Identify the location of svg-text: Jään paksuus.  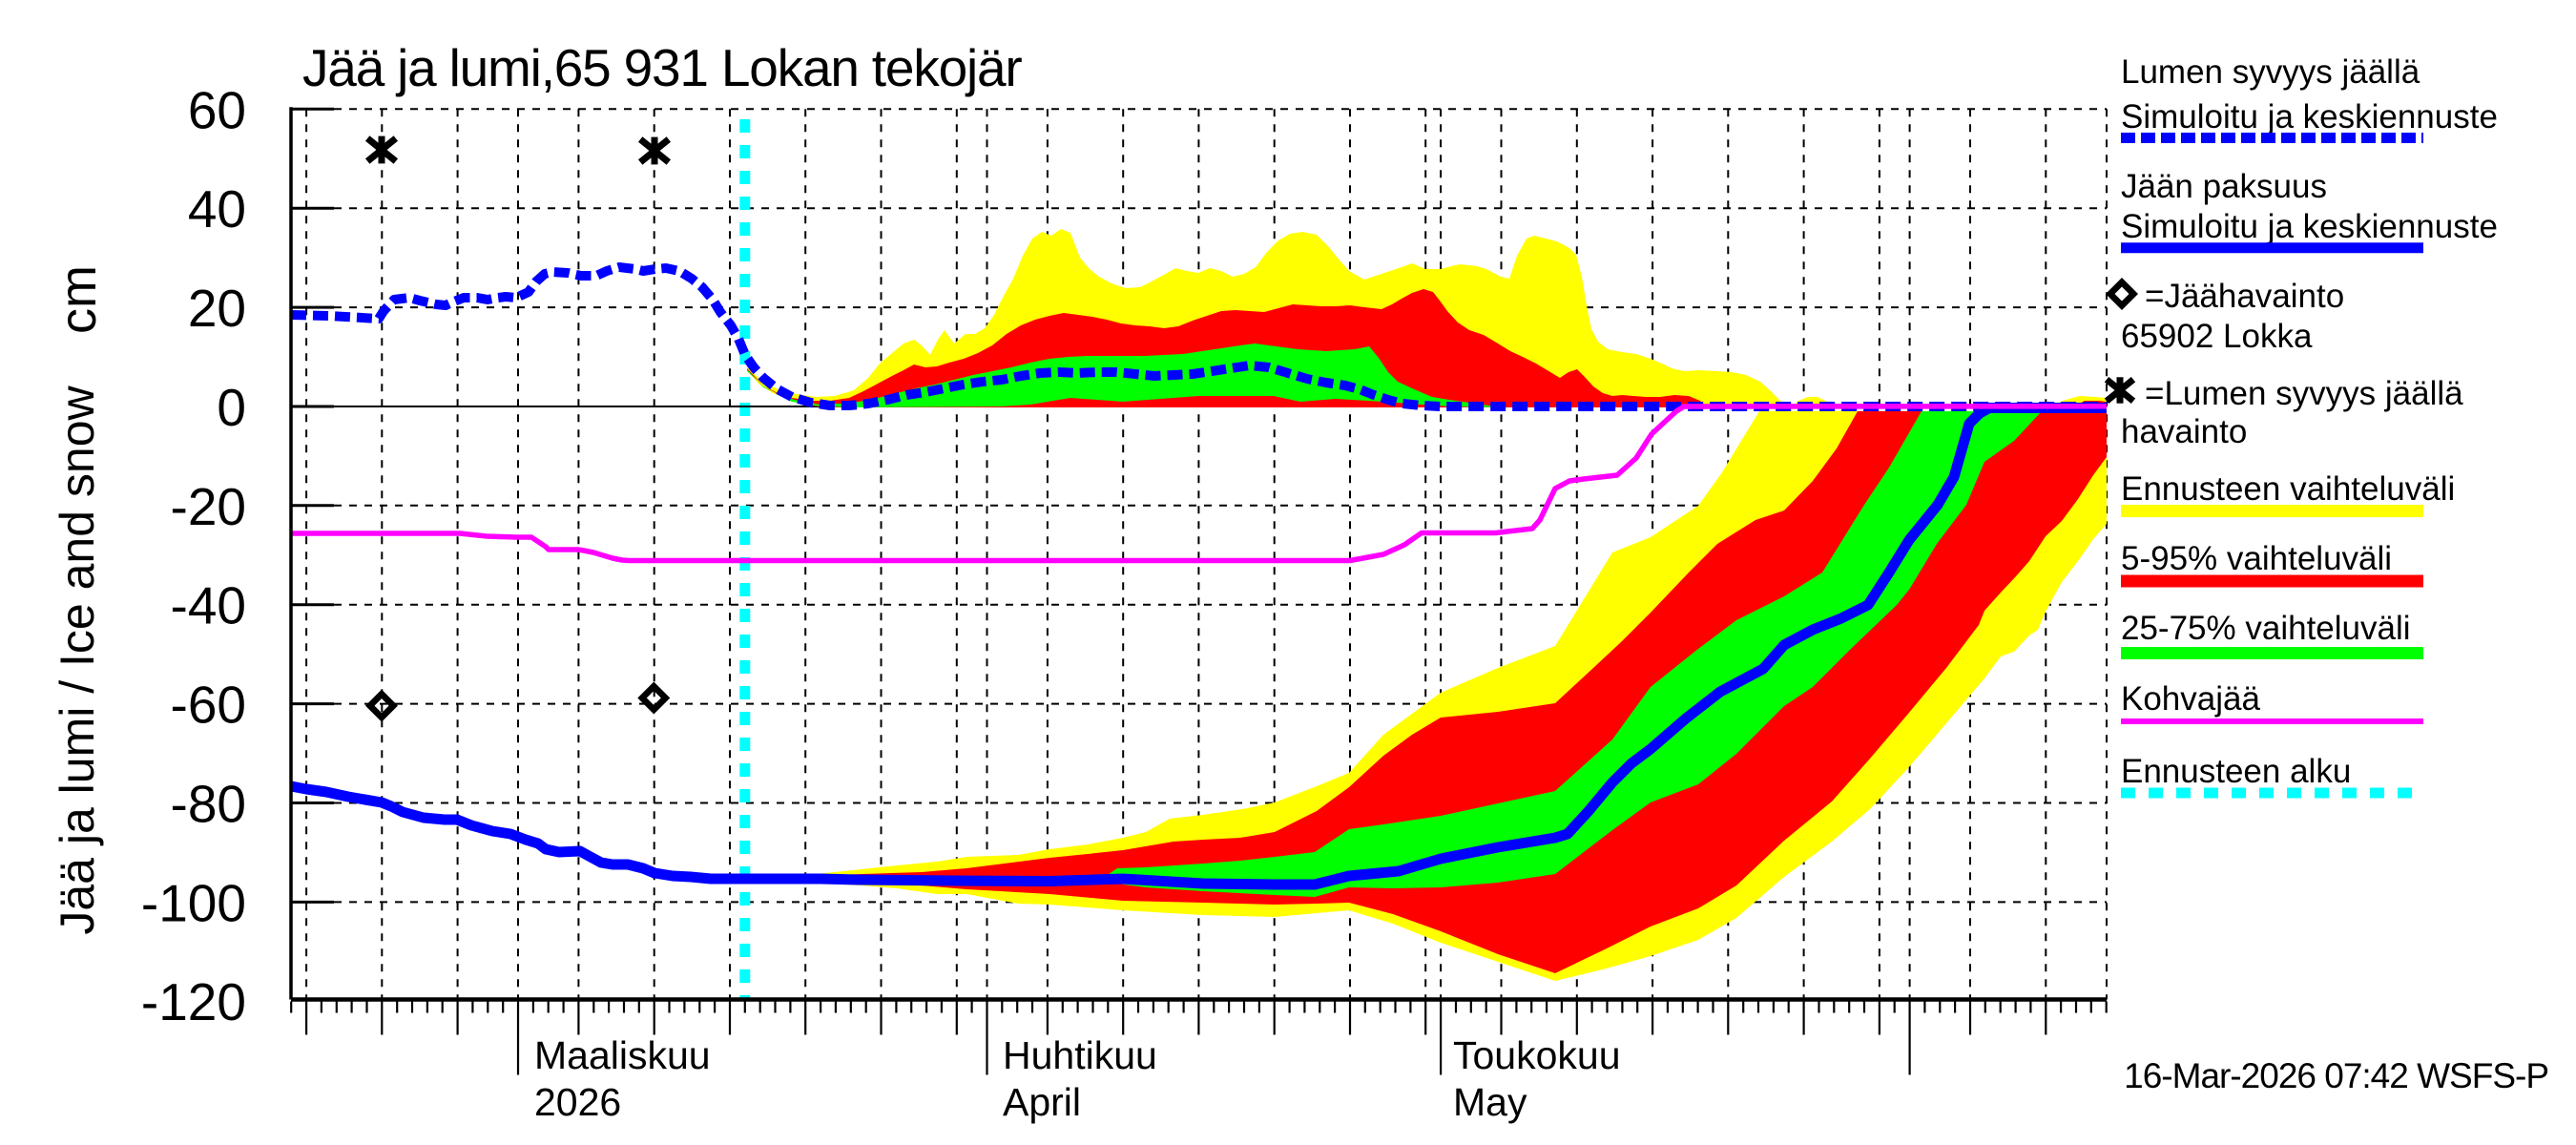
(2224, 186).